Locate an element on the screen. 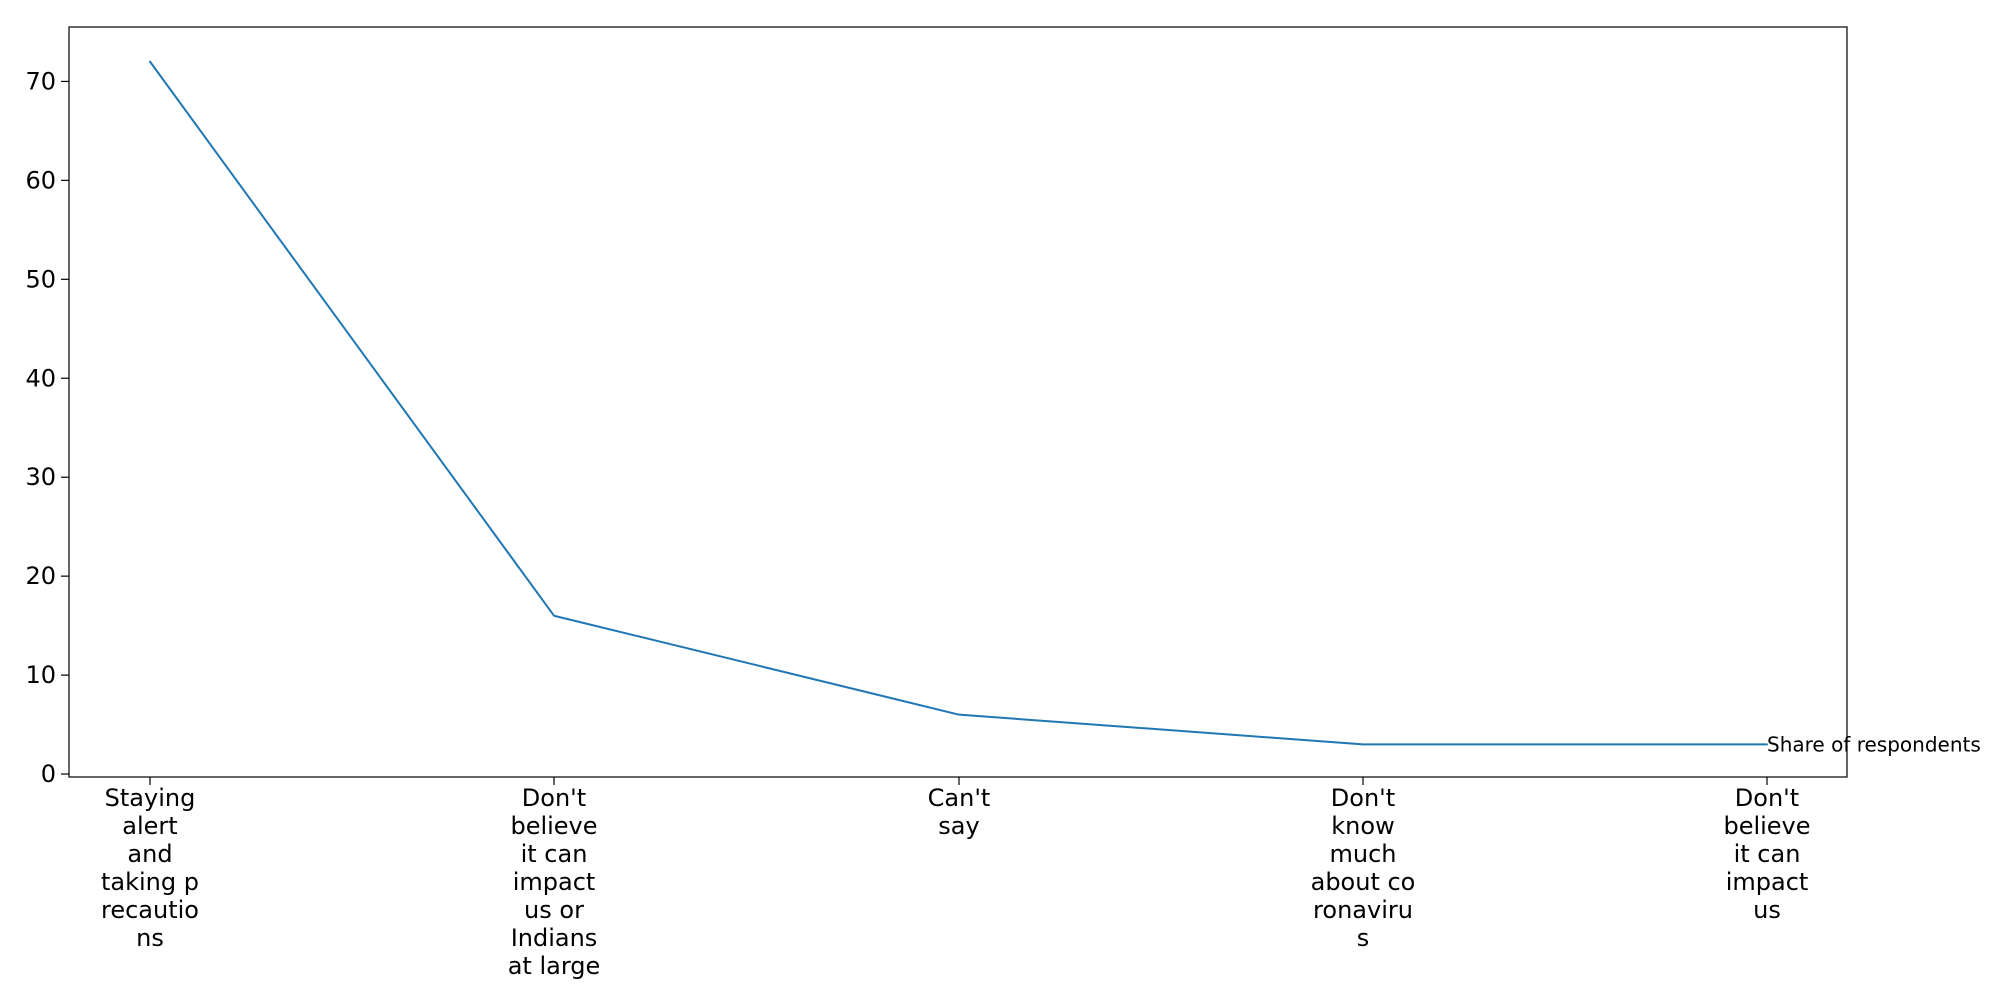  x-tick-label-line: know is located at coordinates (1362, 826).